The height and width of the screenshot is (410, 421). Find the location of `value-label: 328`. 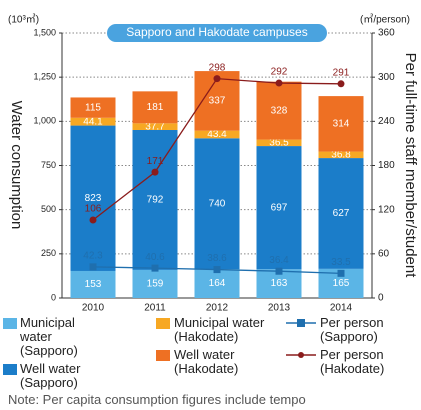

value-label: 328 is located at coordinates (279, 110).